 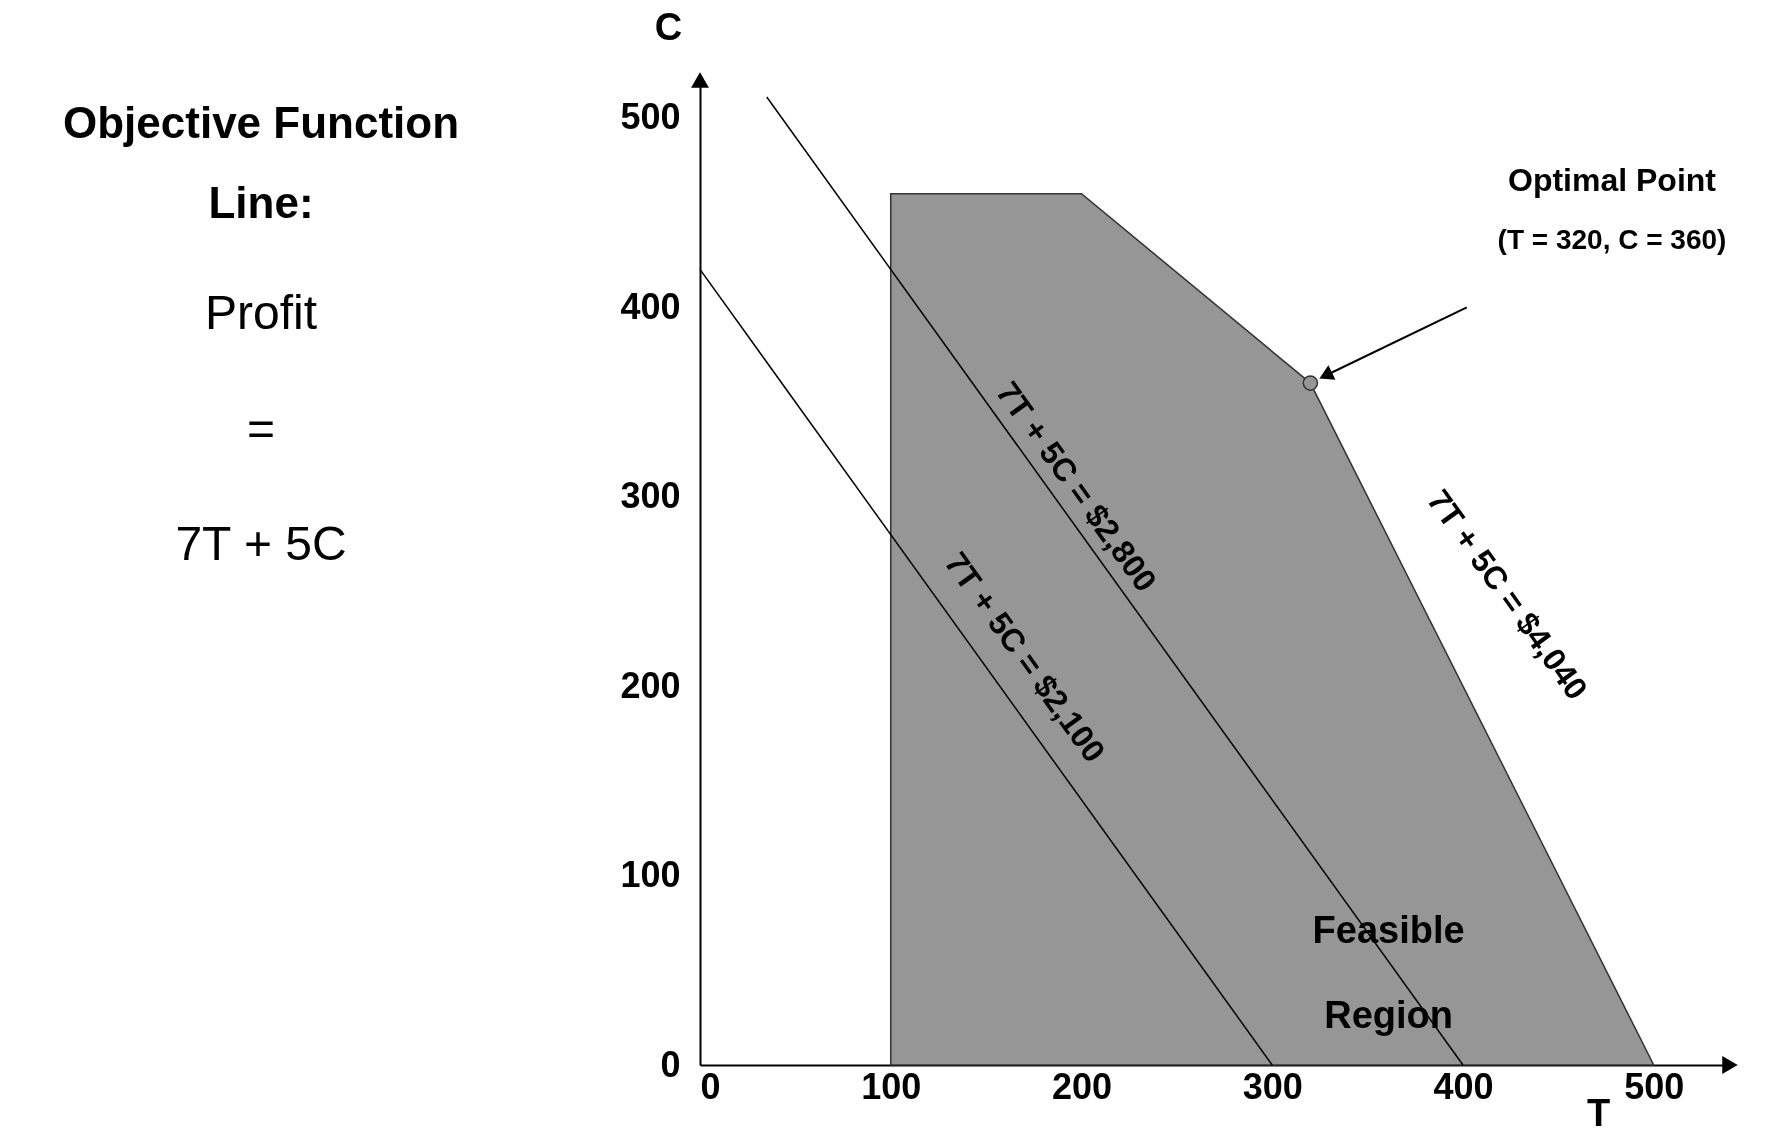 I want to click on y-tick-label: 500, so click(x=650, y=117).